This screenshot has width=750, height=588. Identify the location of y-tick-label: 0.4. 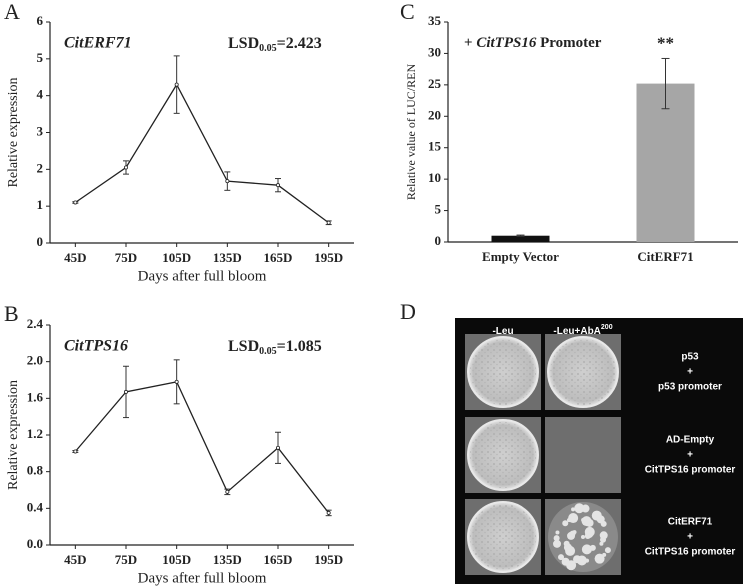
(35, 506).